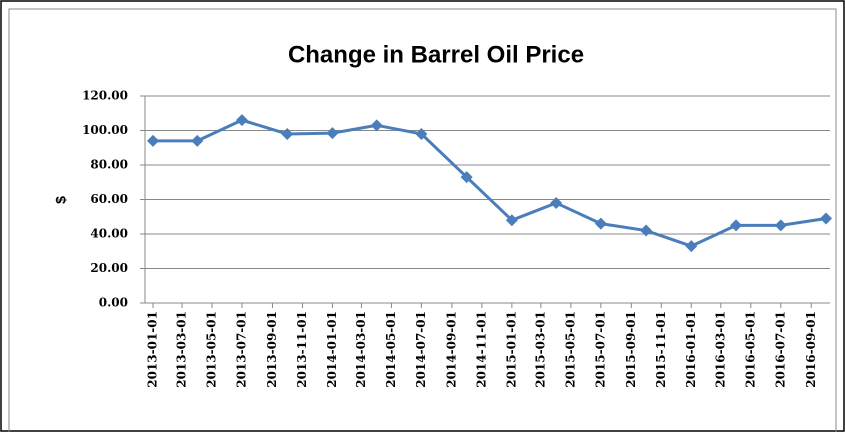 Image resolution: width=845 pixels, height=432 pixels. I want to click on x-tick-label: 2014-03-01, so click(361, 349).